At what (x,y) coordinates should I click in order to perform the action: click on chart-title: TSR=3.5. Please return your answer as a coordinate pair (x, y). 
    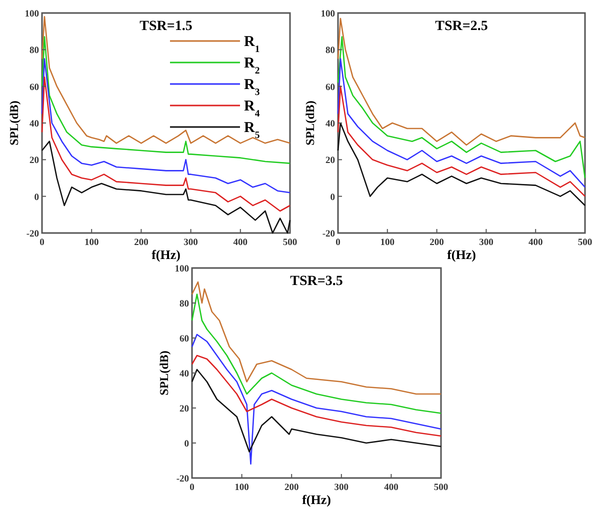
    Looking at the image, I should click on (316, 281).